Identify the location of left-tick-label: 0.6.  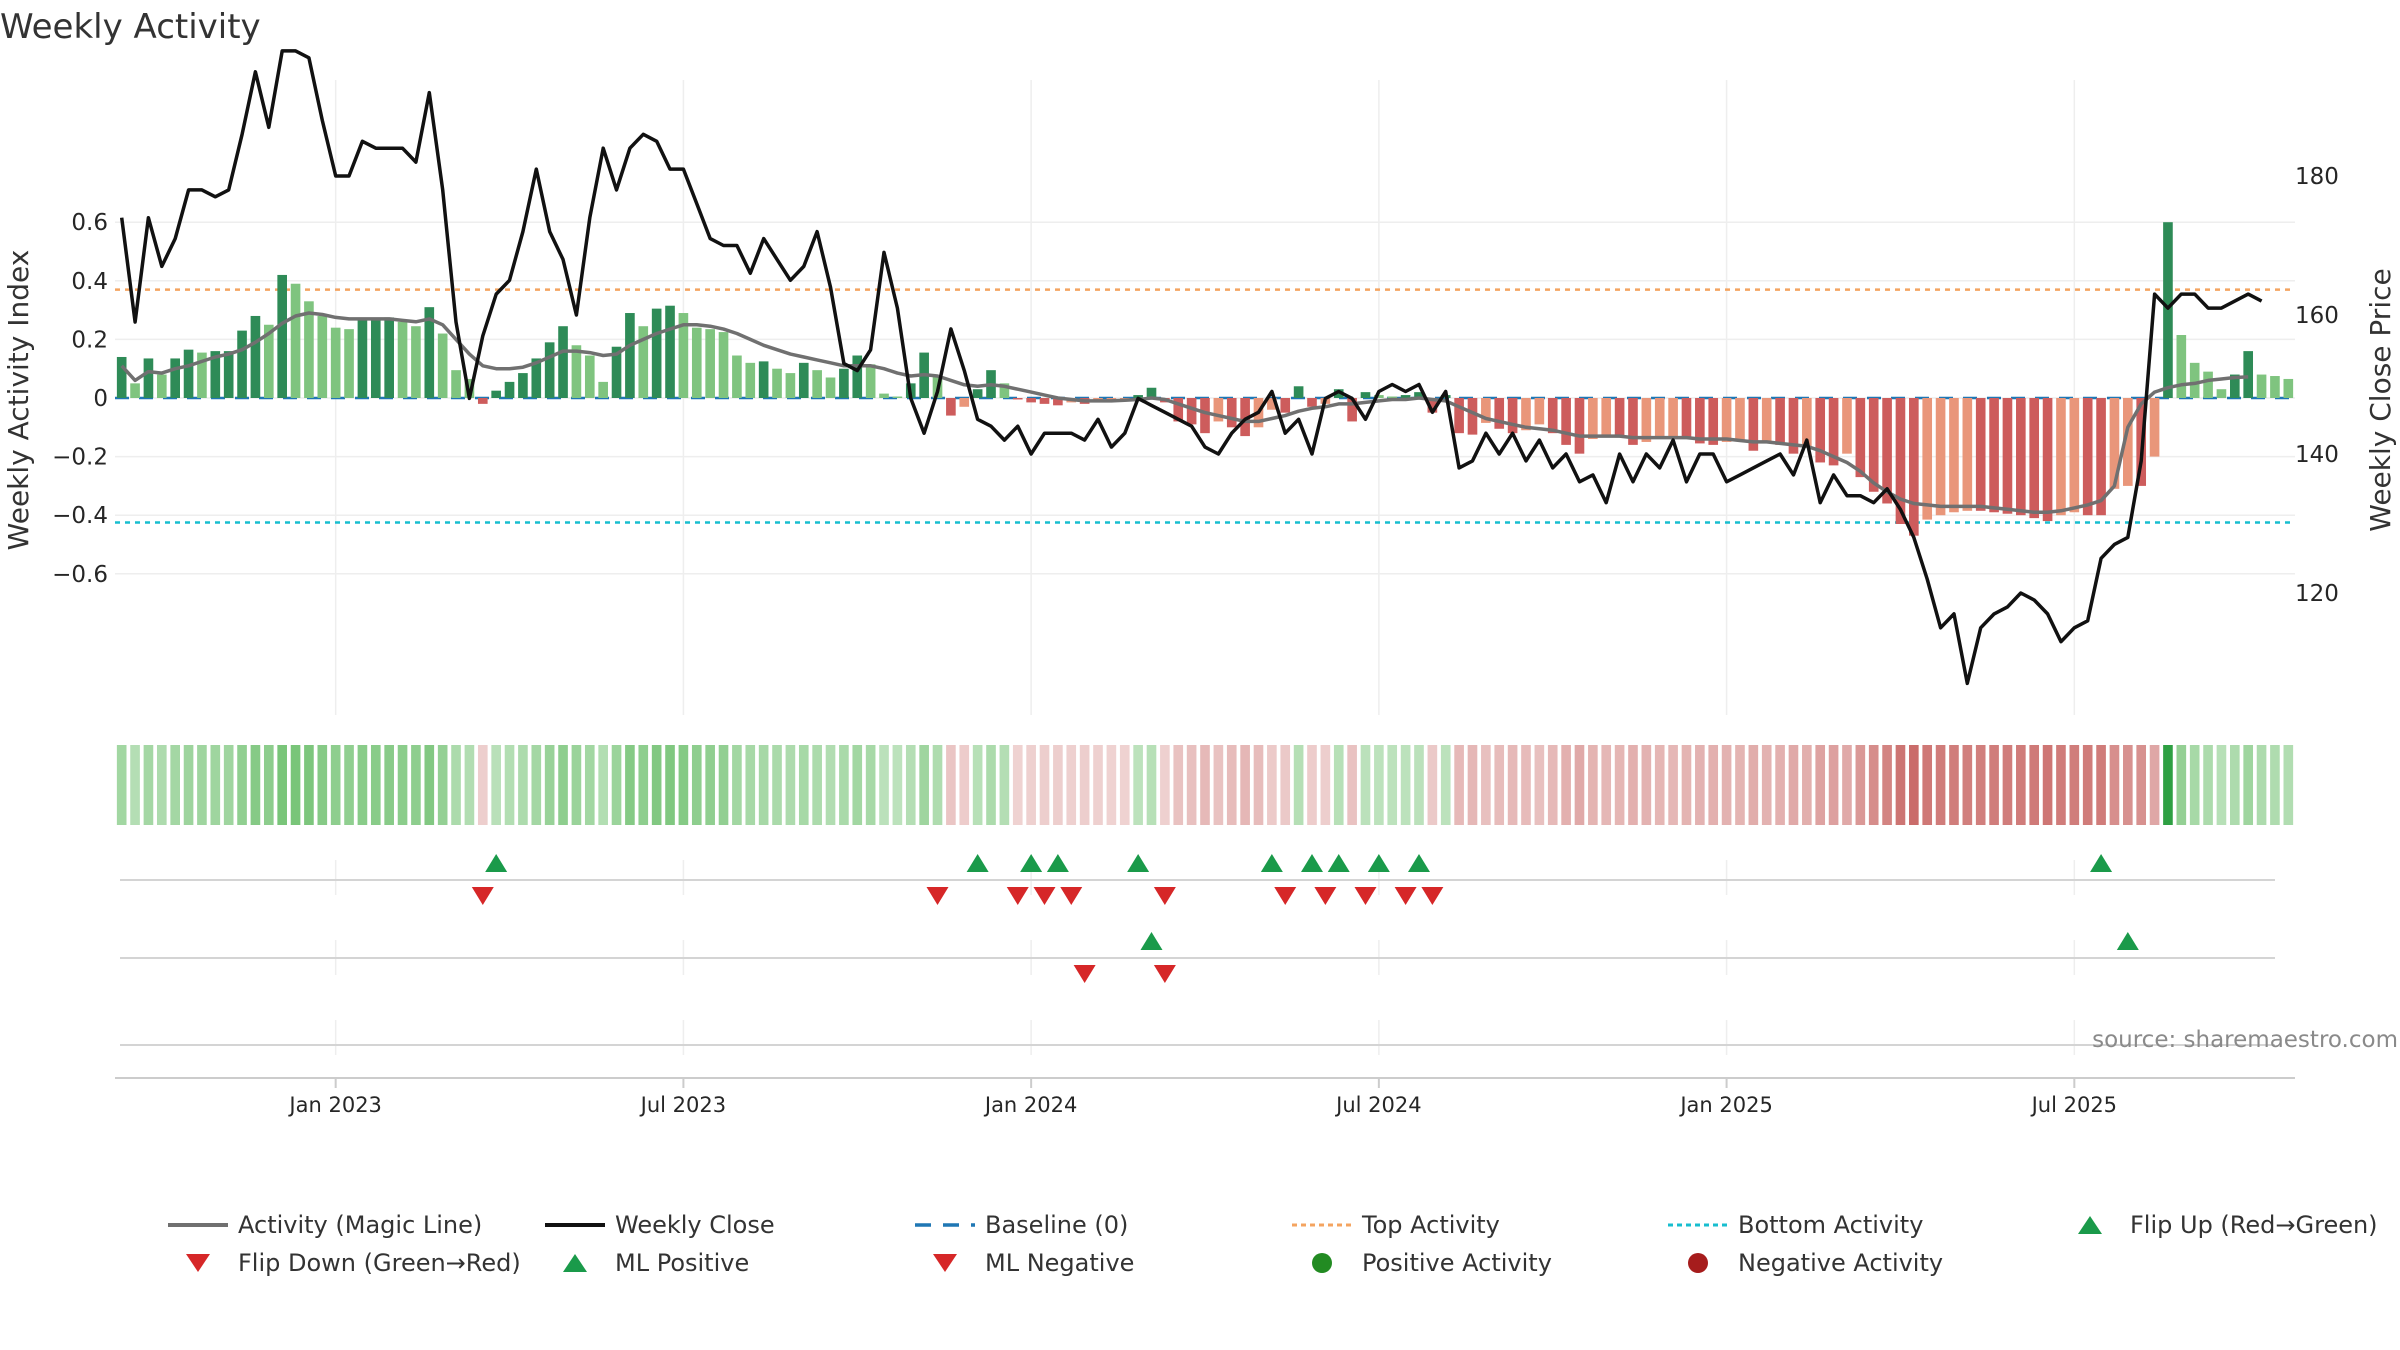
(89, 223).